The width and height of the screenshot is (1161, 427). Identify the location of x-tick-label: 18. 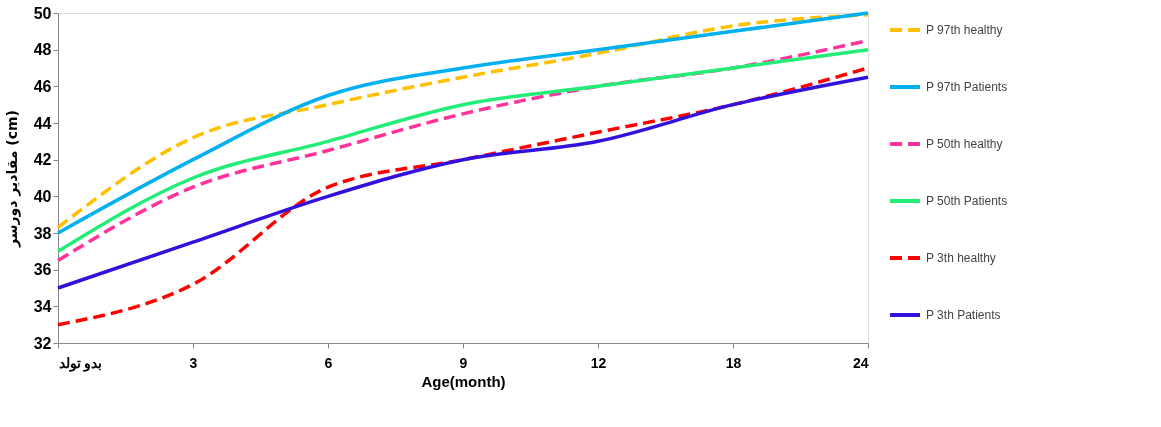
(733, 362).